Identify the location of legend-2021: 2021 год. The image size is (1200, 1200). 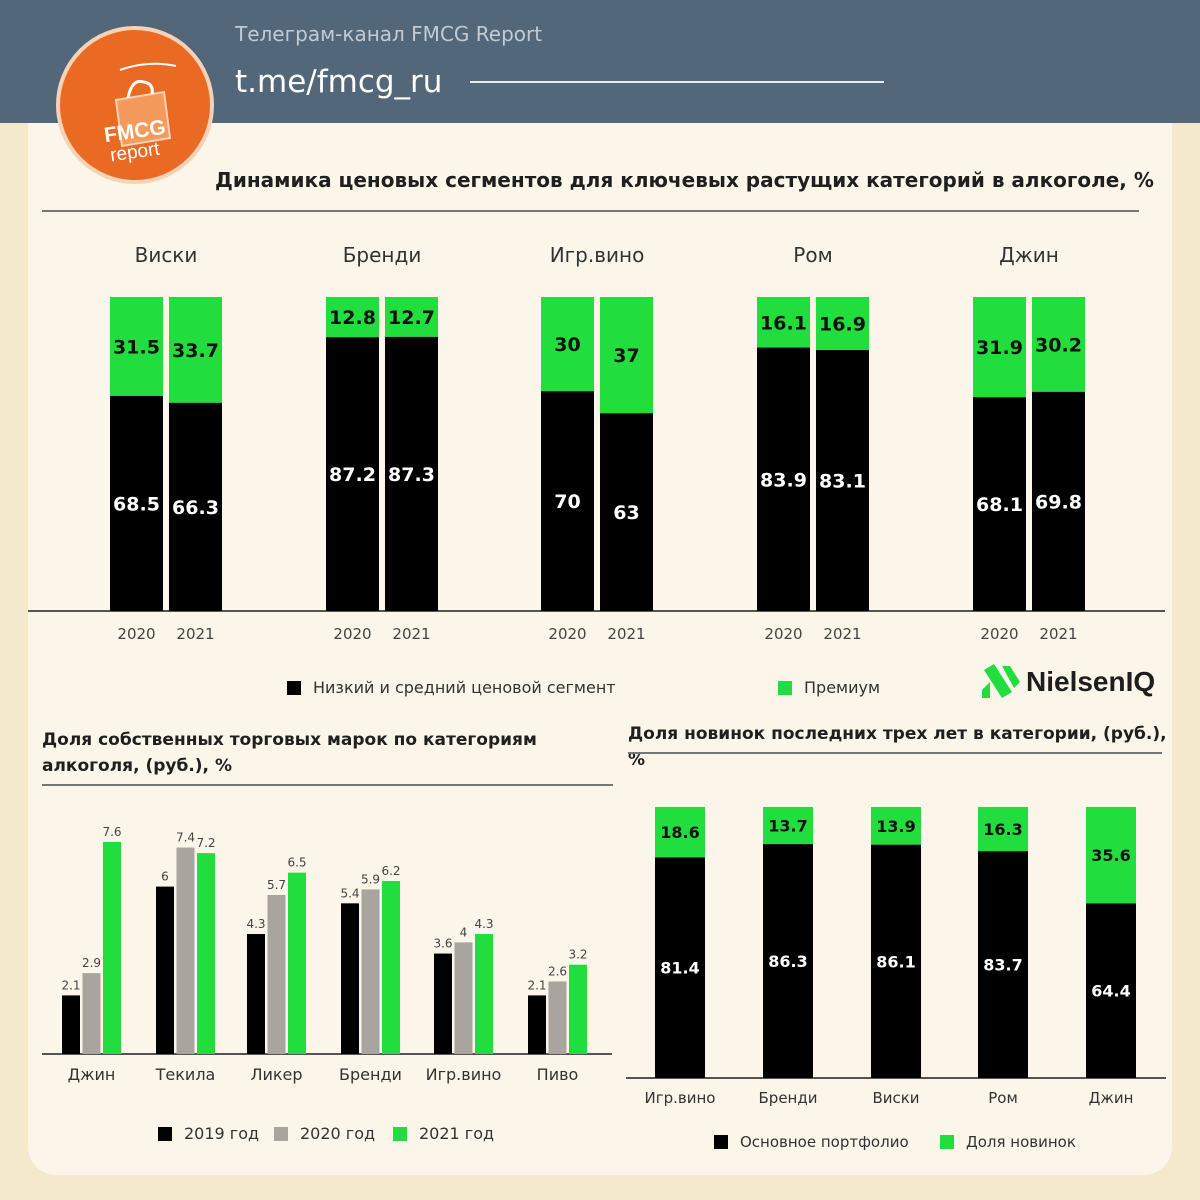
(443, 1133).